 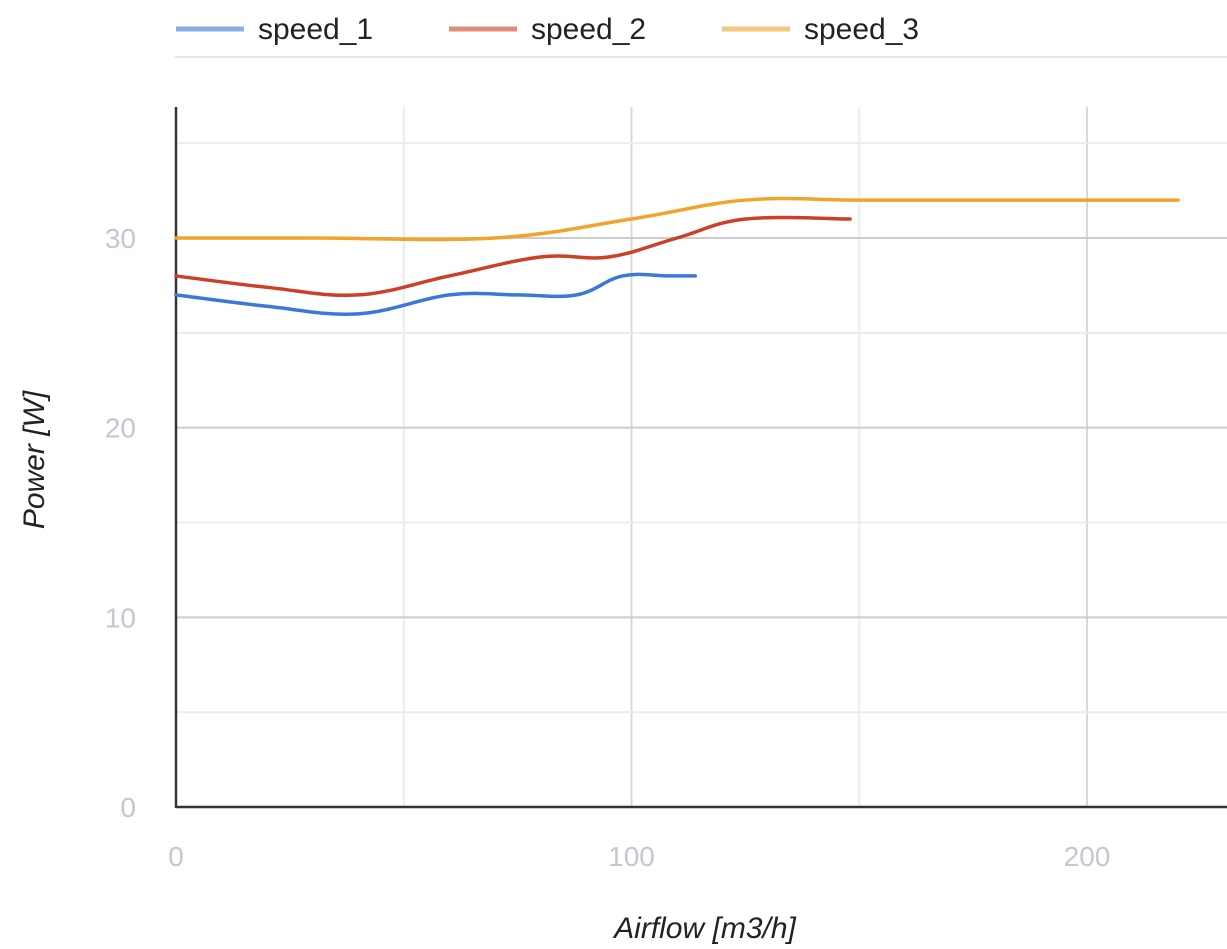 I want to click on legend-label-speed_2: speed_2, so click(x=588, y=29).